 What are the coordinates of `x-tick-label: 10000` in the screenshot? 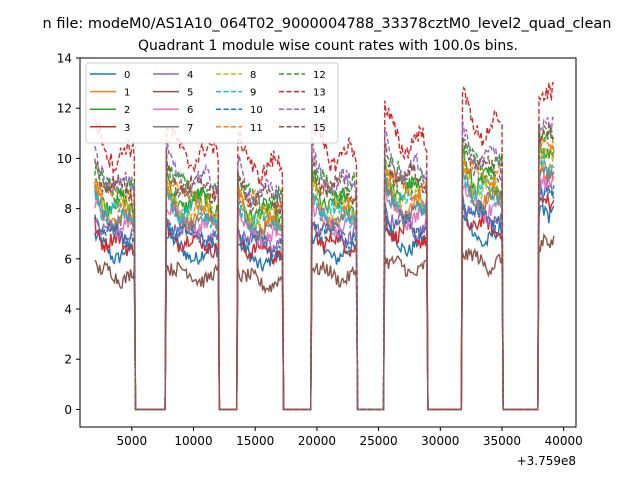 It's located at (193, 441).